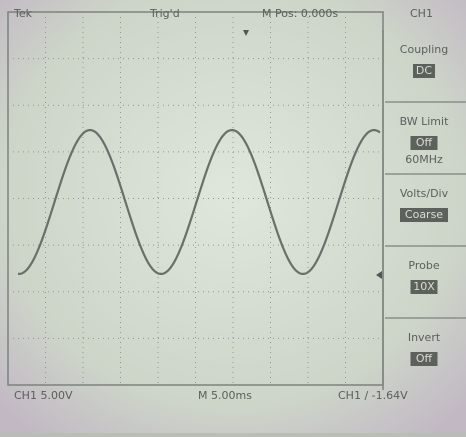 The height and width of the screenshot is (437, 466). What do you see at coordinates (424, 337) in the screenshot?
I see `menu-label: Invert` at bounding box center [424, 337].